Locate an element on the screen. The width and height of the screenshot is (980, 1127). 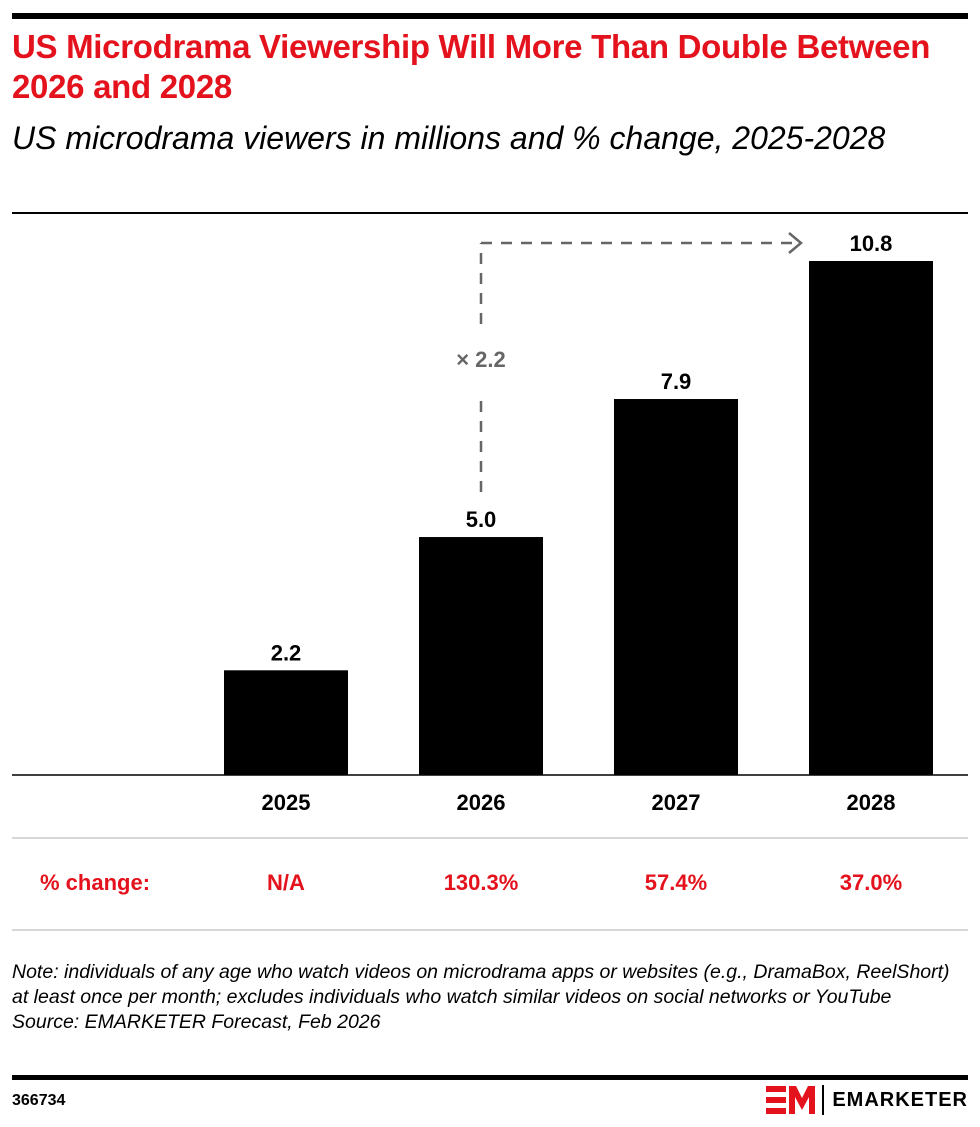
emarketer-logo: EMARKETER is located at coordinates (867, 1100).